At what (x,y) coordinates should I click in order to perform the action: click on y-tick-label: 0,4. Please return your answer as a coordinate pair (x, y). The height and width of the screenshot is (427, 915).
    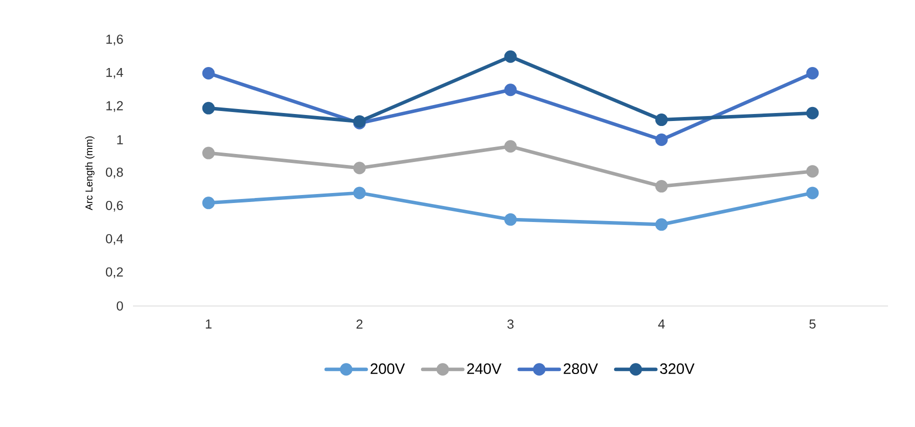
    Looking at the image, I should click on (115, 239).